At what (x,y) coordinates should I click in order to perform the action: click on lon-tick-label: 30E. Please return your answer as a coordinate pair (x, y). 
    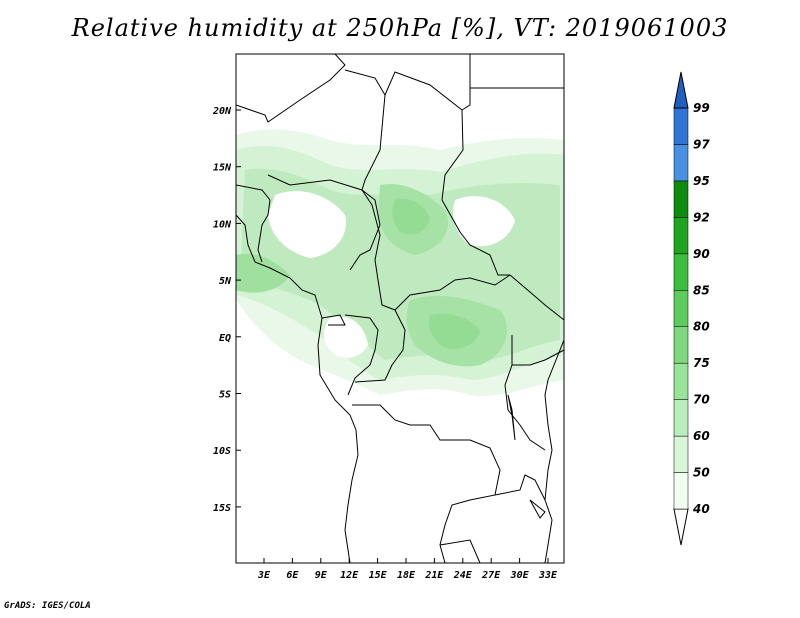
    Looking at the image, I should click on (520, 575).